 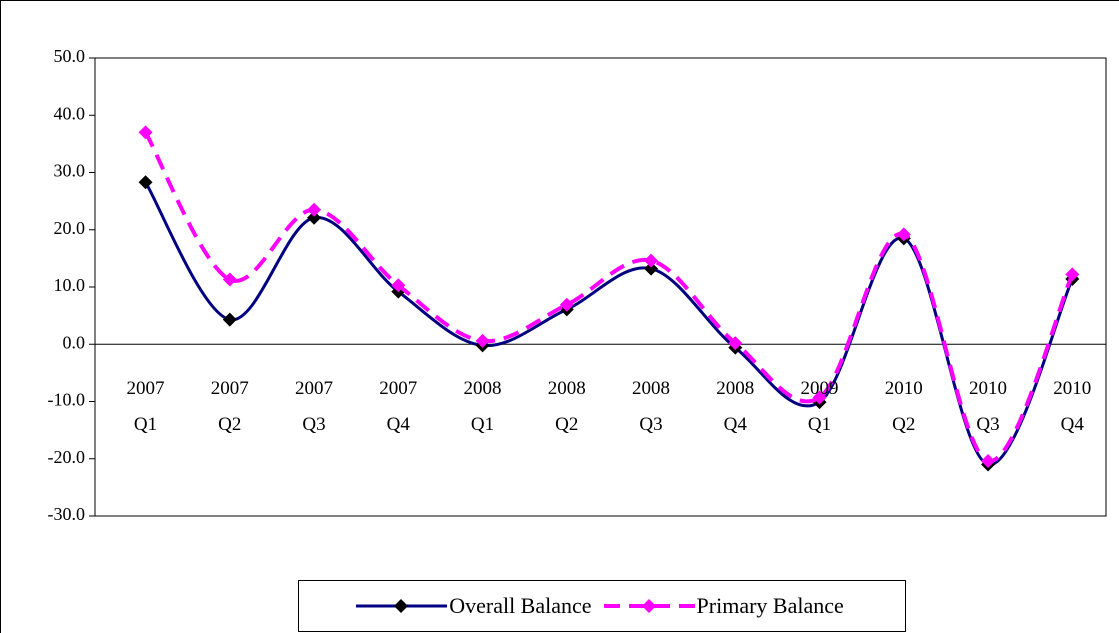 What do you see at coordinates (735, 407) in the screenshot?
I see `x-tick-label: 2008 Q4` at bounding box center [735, 407].